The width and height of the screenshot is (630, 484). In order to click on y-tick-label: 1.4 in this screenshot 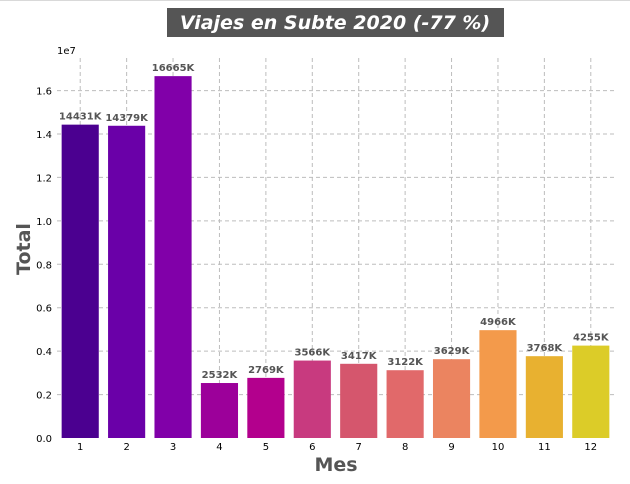, I will do `click(44, 135)`.